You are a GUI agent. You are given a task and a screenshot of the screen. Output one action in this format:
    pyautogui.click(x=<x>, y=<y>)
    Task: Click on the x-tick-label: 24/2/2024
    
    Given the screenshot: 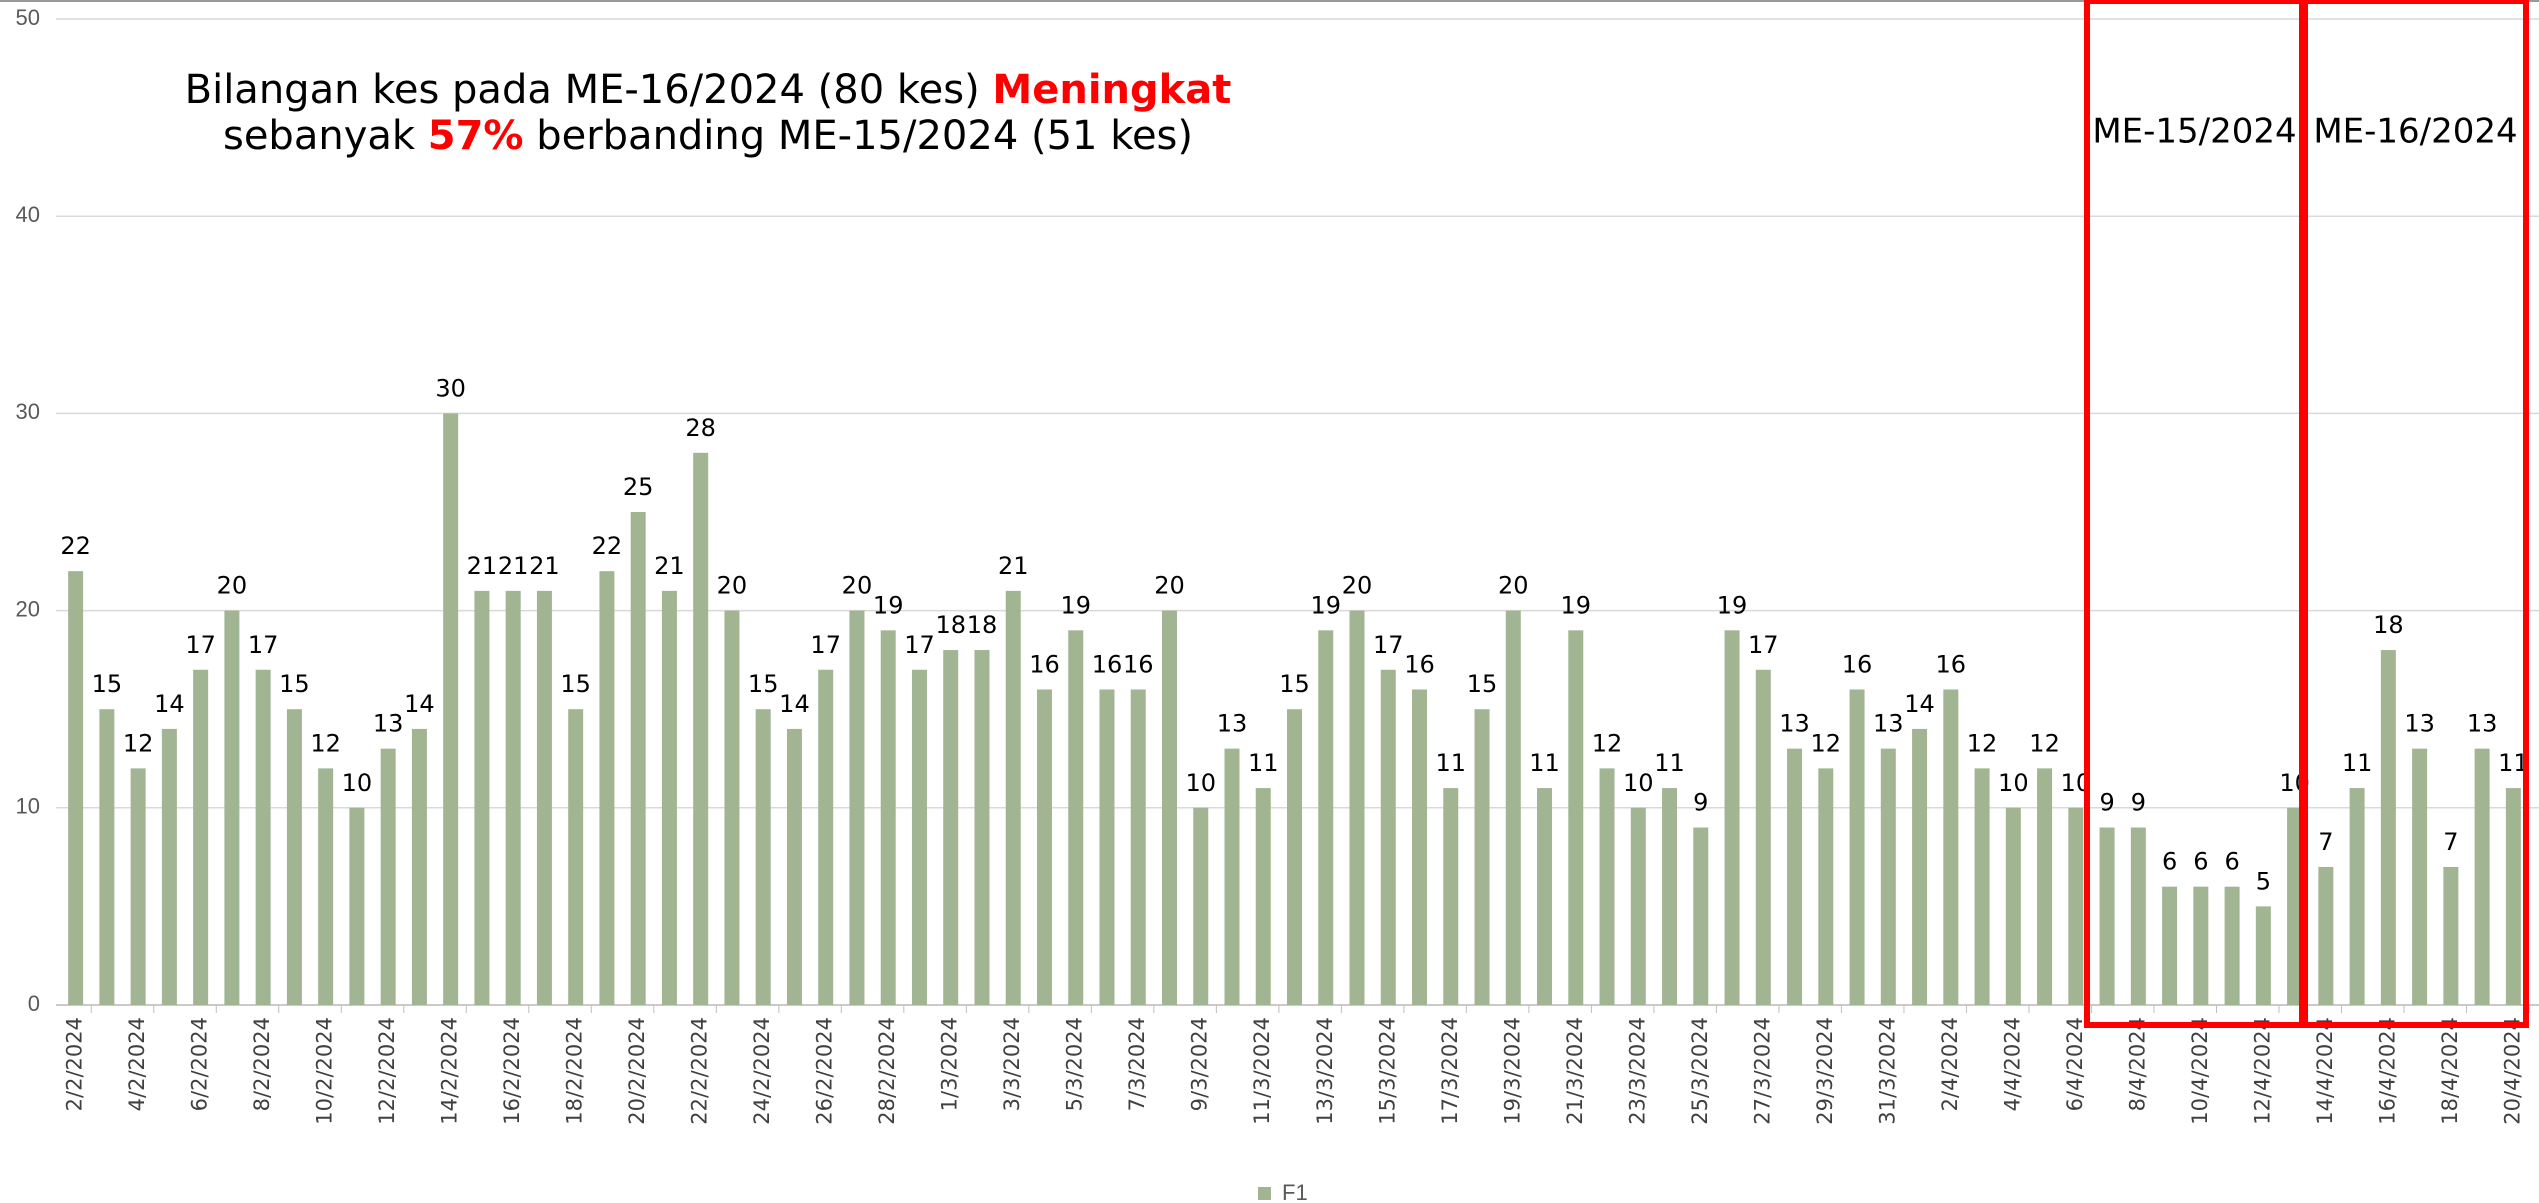 What is the action you would take?
    pyautogui.click(x=762, y=1071)
    